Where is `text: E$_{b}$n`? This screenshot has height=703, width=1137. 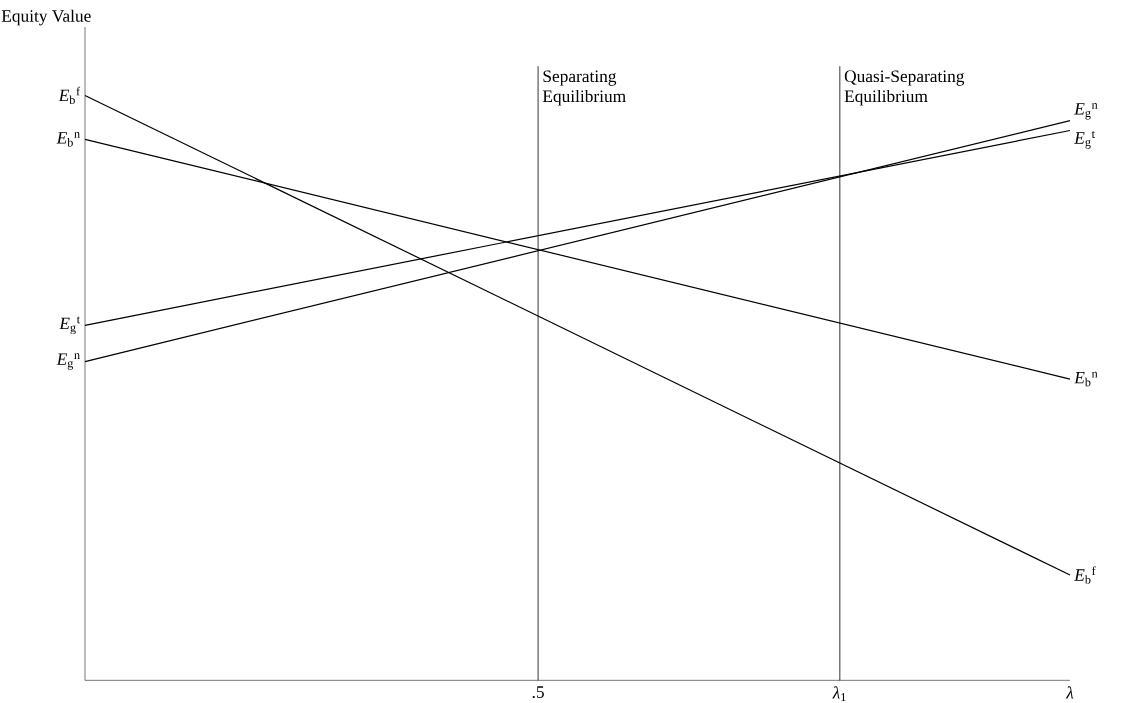
text: E$_{b}$n is located at coordinates (68, 139).